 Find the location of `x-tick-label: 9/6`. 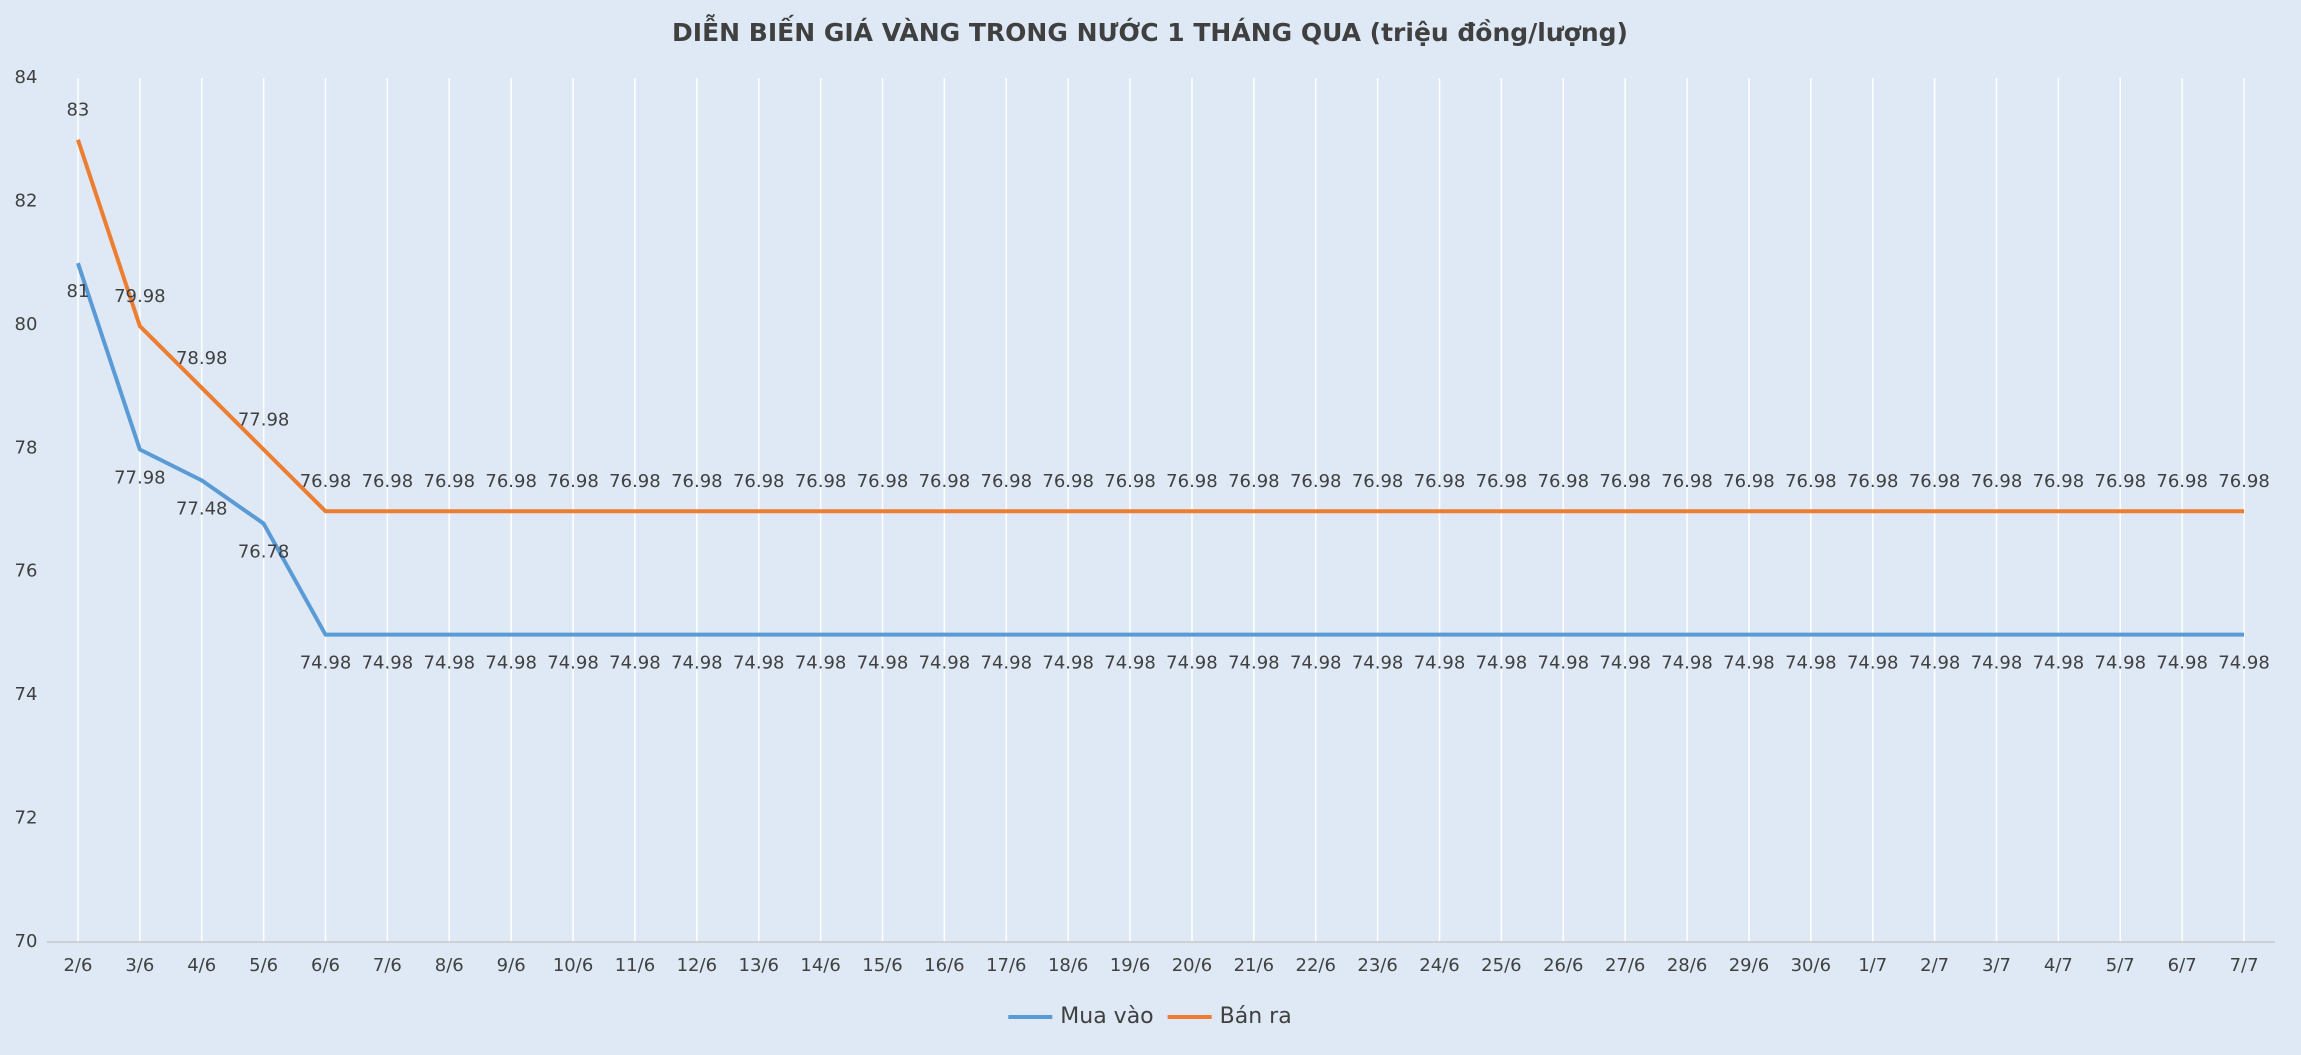

x-tick-label: 9/6 is located at coordinates (511, 965).